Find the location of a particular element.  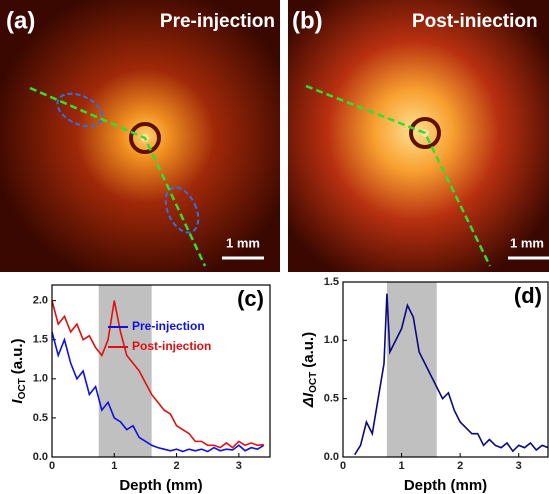

y-label-symbol: I is located at coordinates (17, 401).